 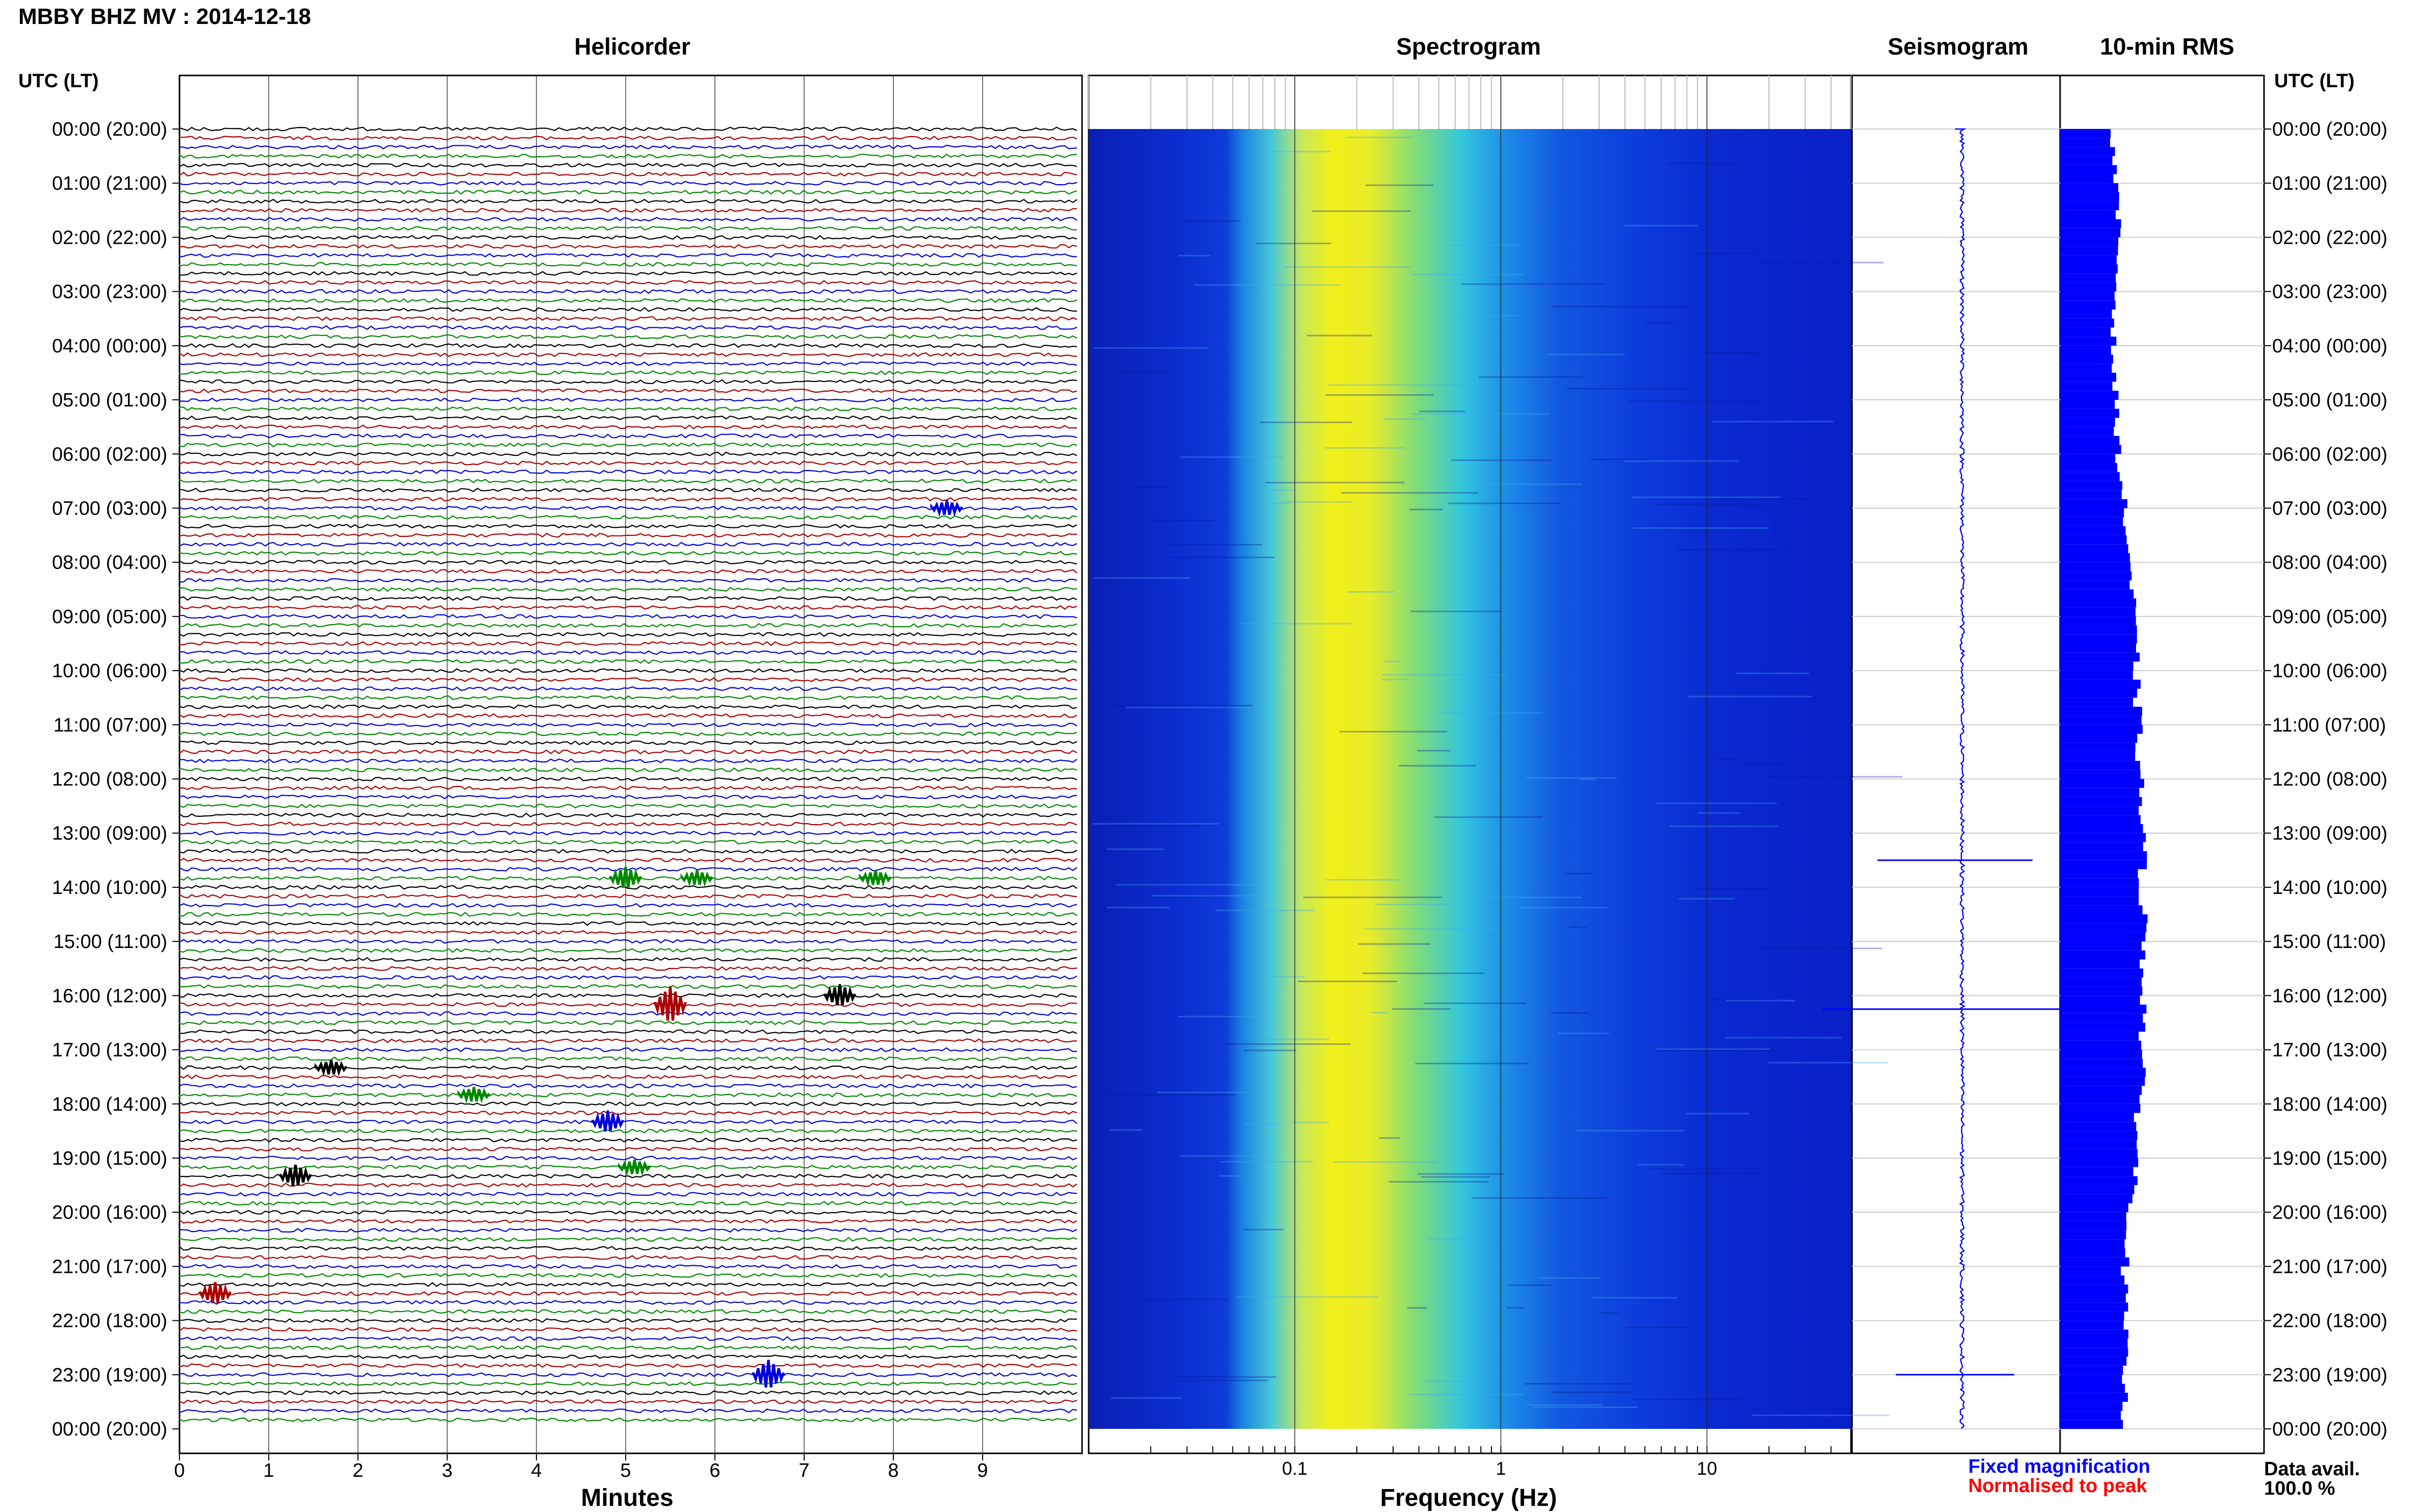 What do you see at coordinates (109, 454) in the screenshot?
I see `hour-label-left: 06:00 (02:00)` at bounding box center [109, 454].